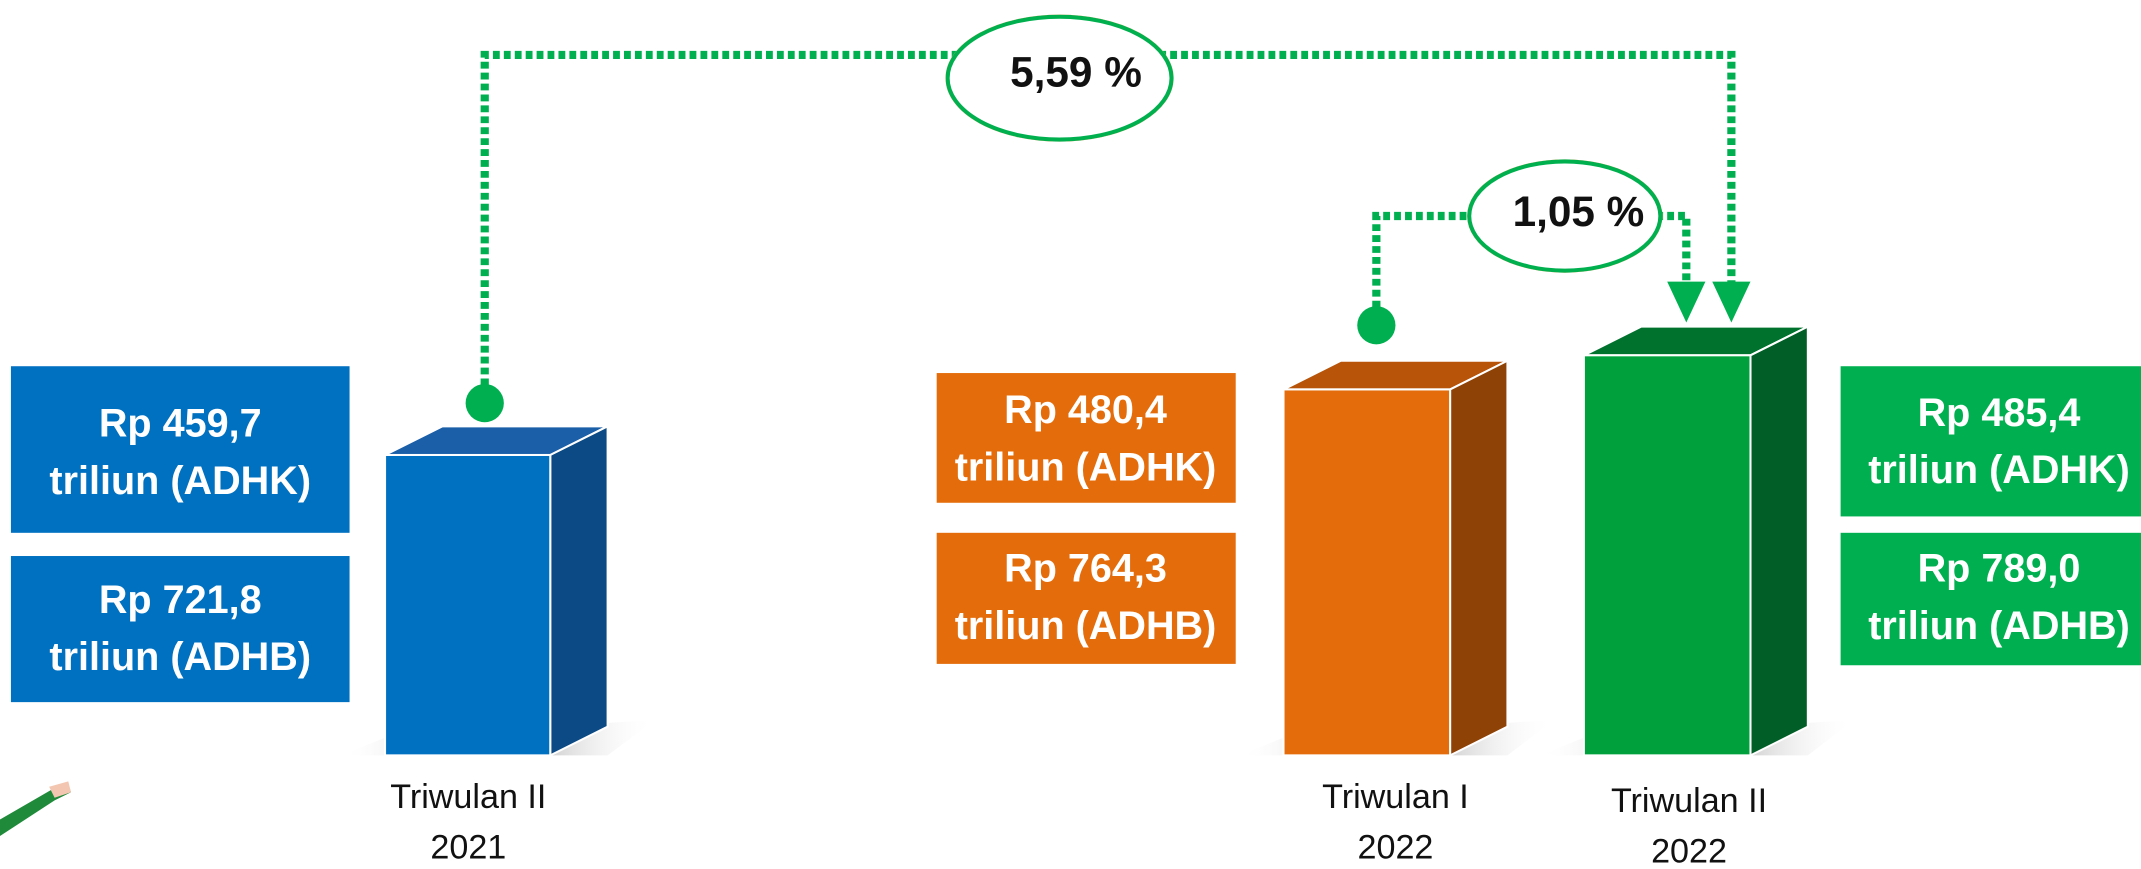 This screenshot has width=2141, height=869. What do you see at coordinates (1579, 211) in the screenshot?
I see `growth-label: 1,05 %` at bounding box center [1579, 211].